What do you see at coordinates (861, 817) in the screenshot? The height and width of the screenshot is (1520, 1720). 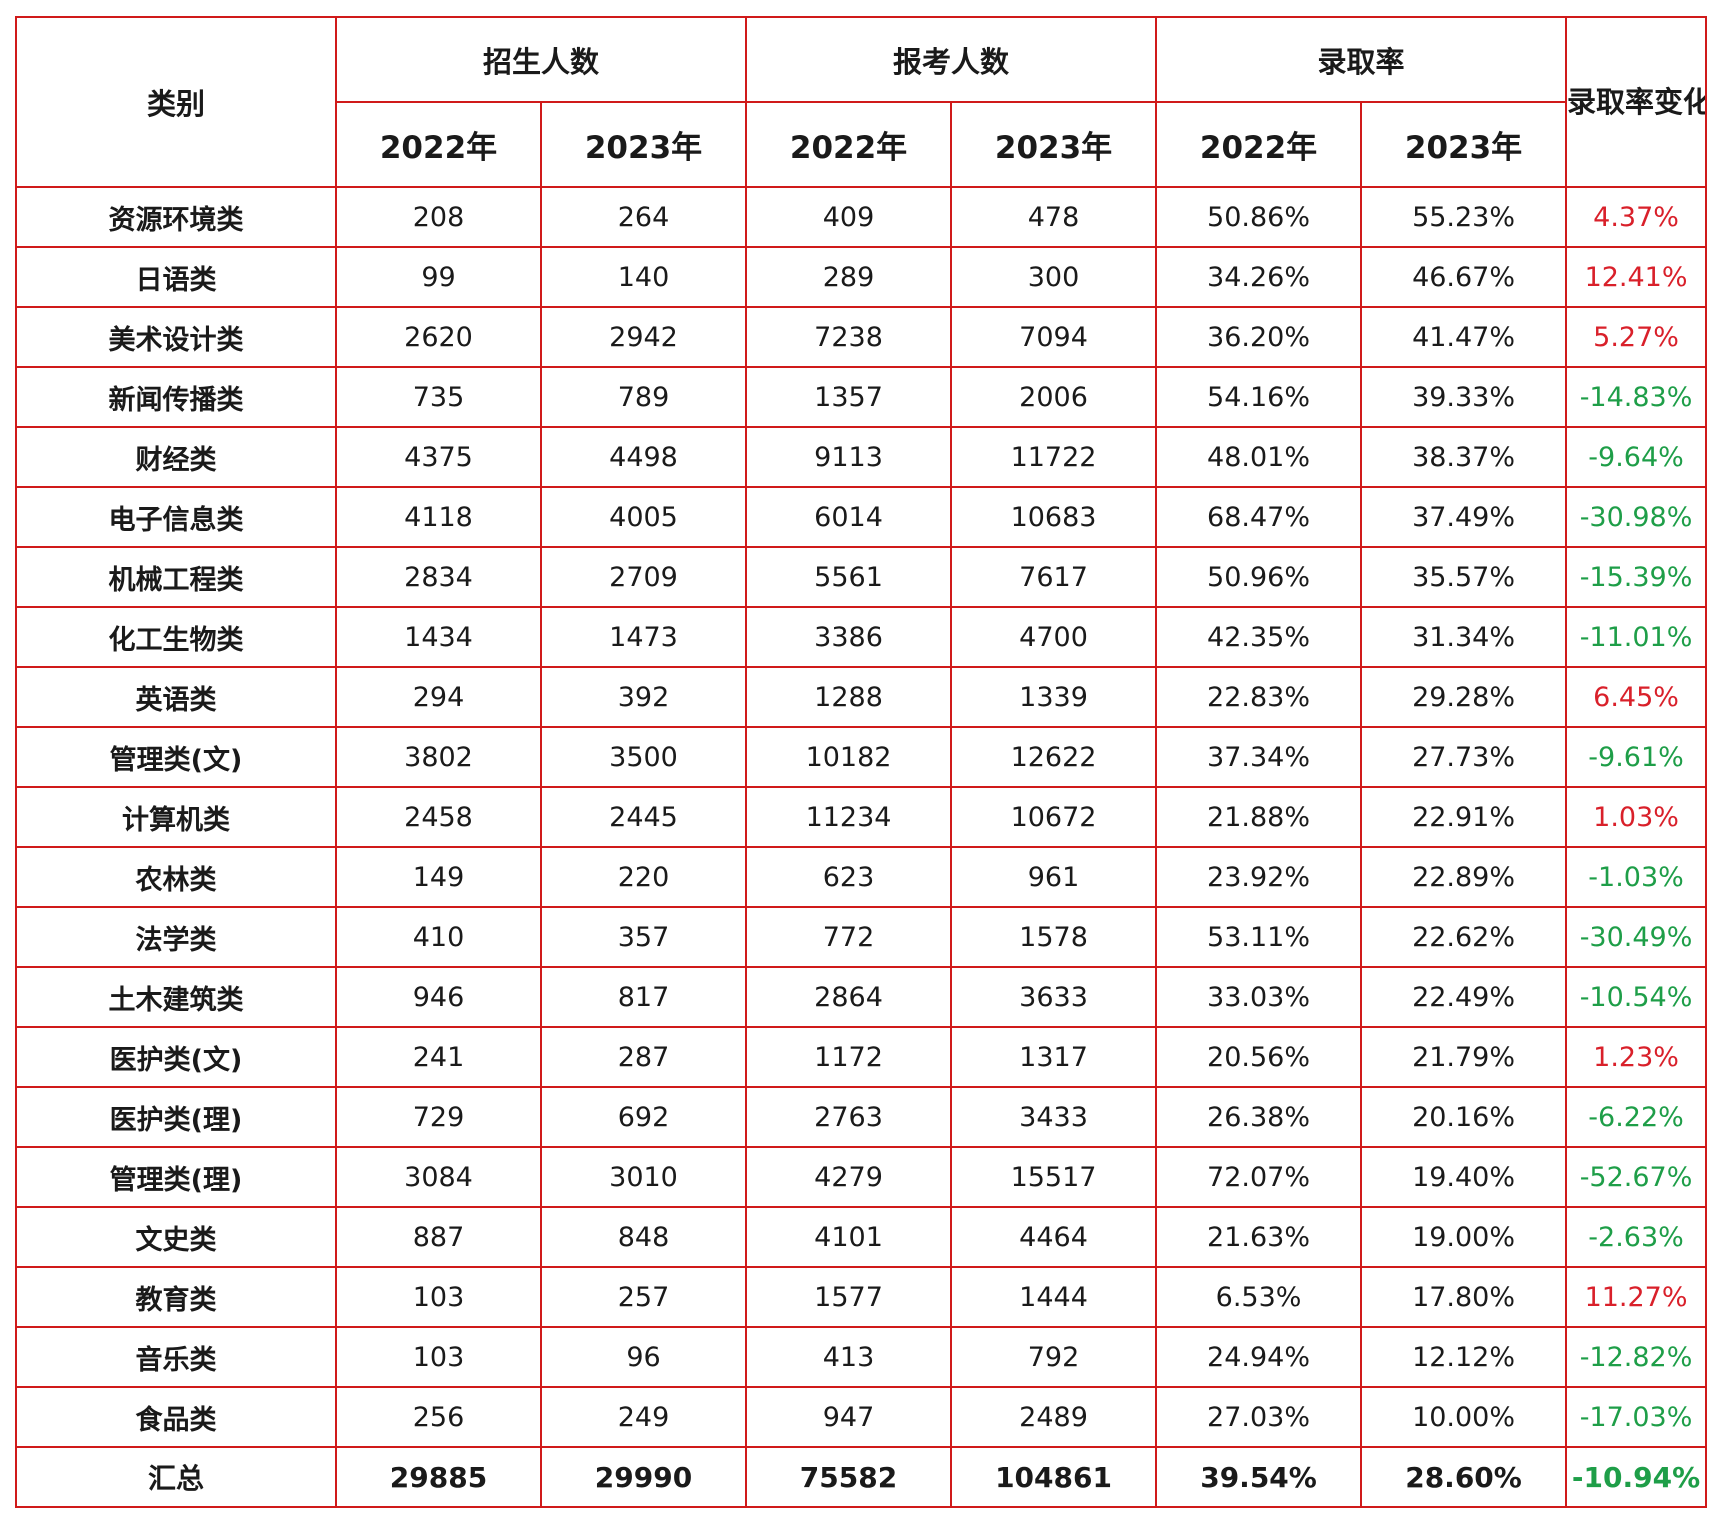 I see `table-row: 计算机类 2458 2445 11234 10672 21.88% 22.91% 1.03%` at bounding box center [861, 817].